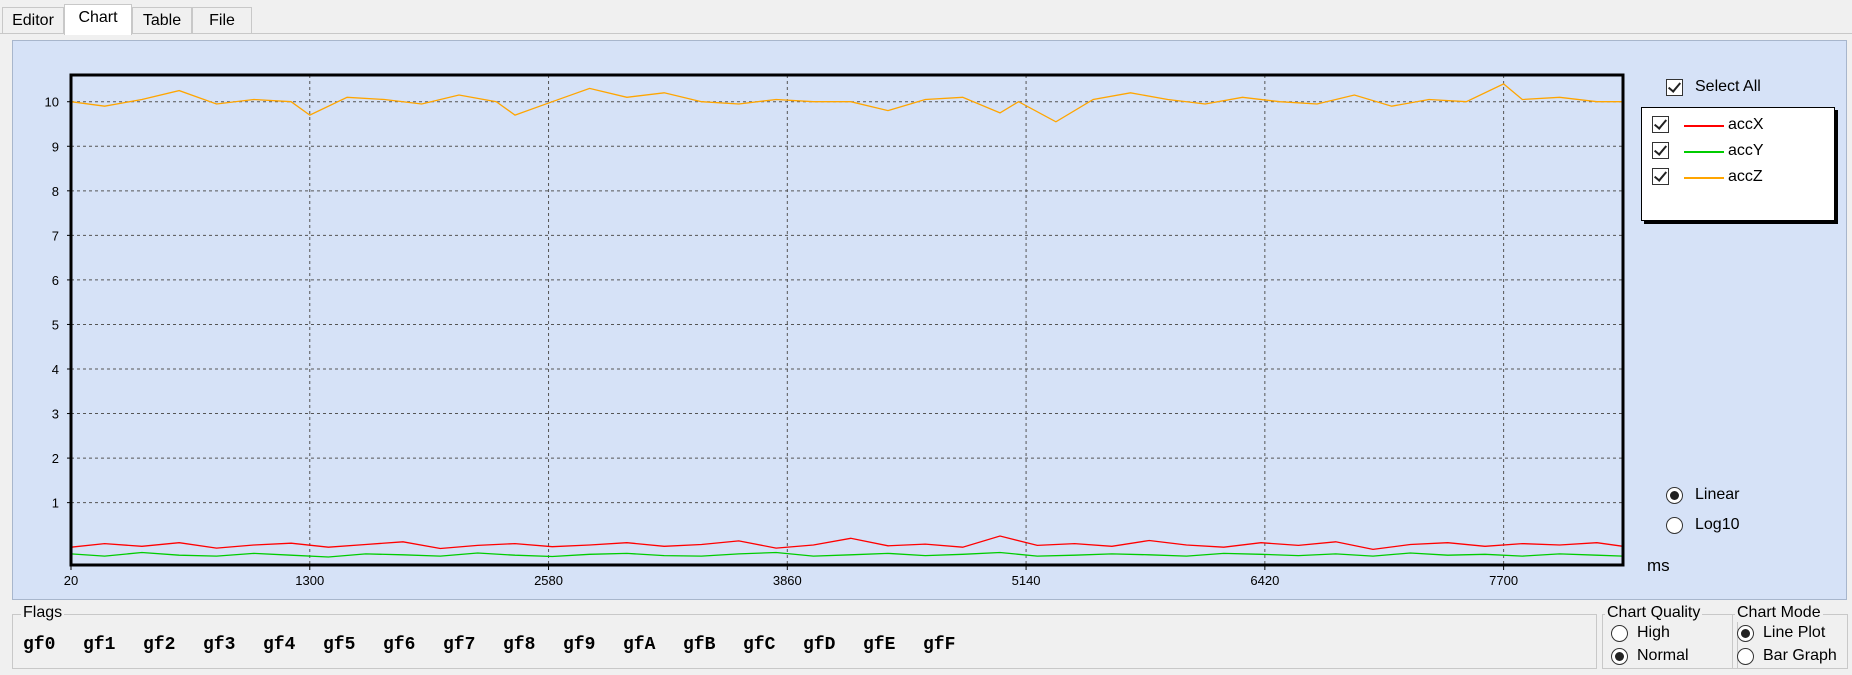 This screenshot has width=1852, height=675. Describe the element at coordinates (1674, 87) in the screenshot. I see `select-all-checkbox` at that location.